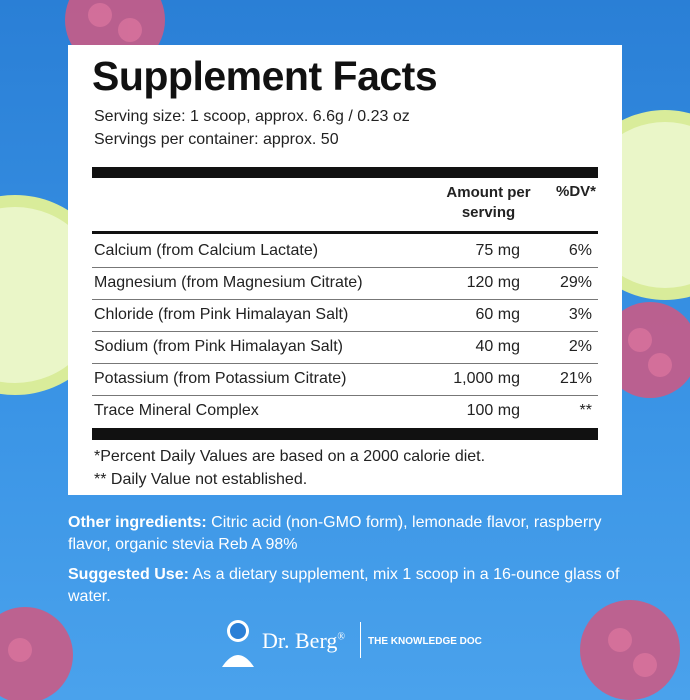 The width and height of the screenshot is (690, 700). What do you see at coordinates (221, 314) in the screenshot?
I see `nutrient: Chloride (from Pink Himalayan Salt)` at bounding box center [221, 314].